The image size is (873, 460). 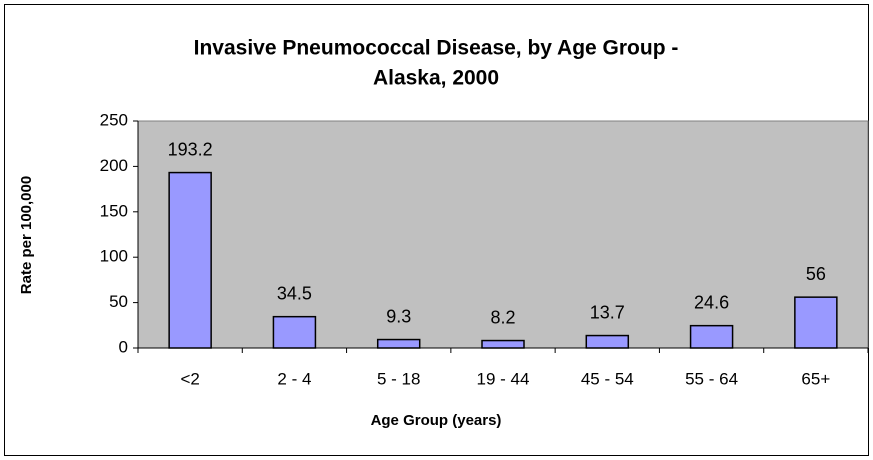 I want to click on y-axis-title: Rate per 100,000, so click(x=26, y=235).